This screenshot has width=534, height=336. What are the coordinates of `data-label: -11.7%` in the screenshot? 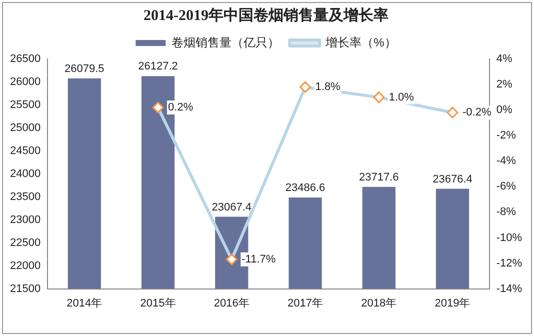 It's located at (259, 259).